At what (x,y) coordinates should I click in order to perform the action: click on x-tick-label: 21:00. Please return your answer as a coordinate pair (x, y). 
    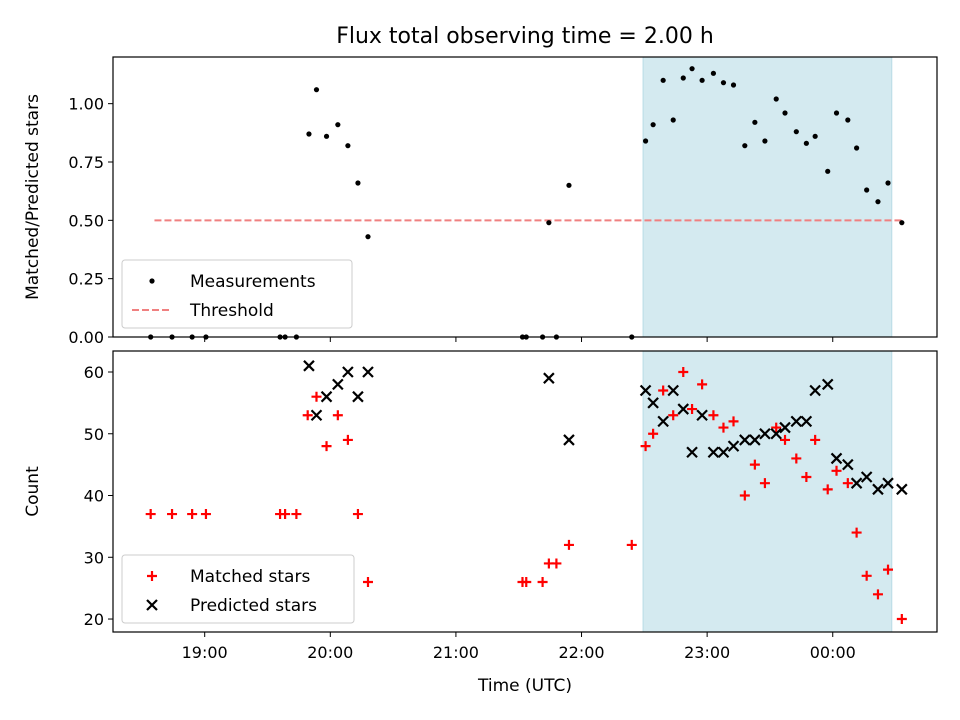
    Looking at the image, I should click on (456, 652).